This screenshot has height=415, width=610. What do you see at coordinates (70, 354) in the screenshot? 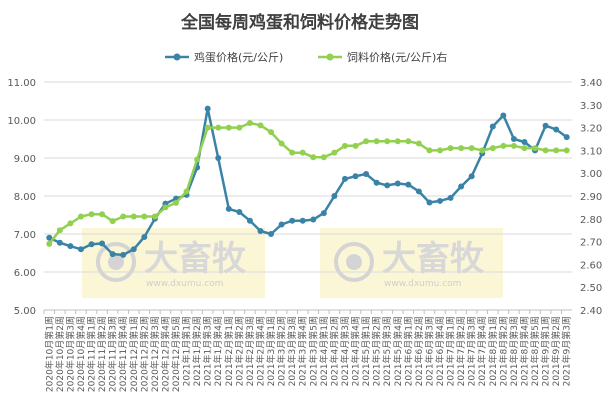
I see `x-tick-label: 2020年10月第3周` at bounding box center [70, 354].